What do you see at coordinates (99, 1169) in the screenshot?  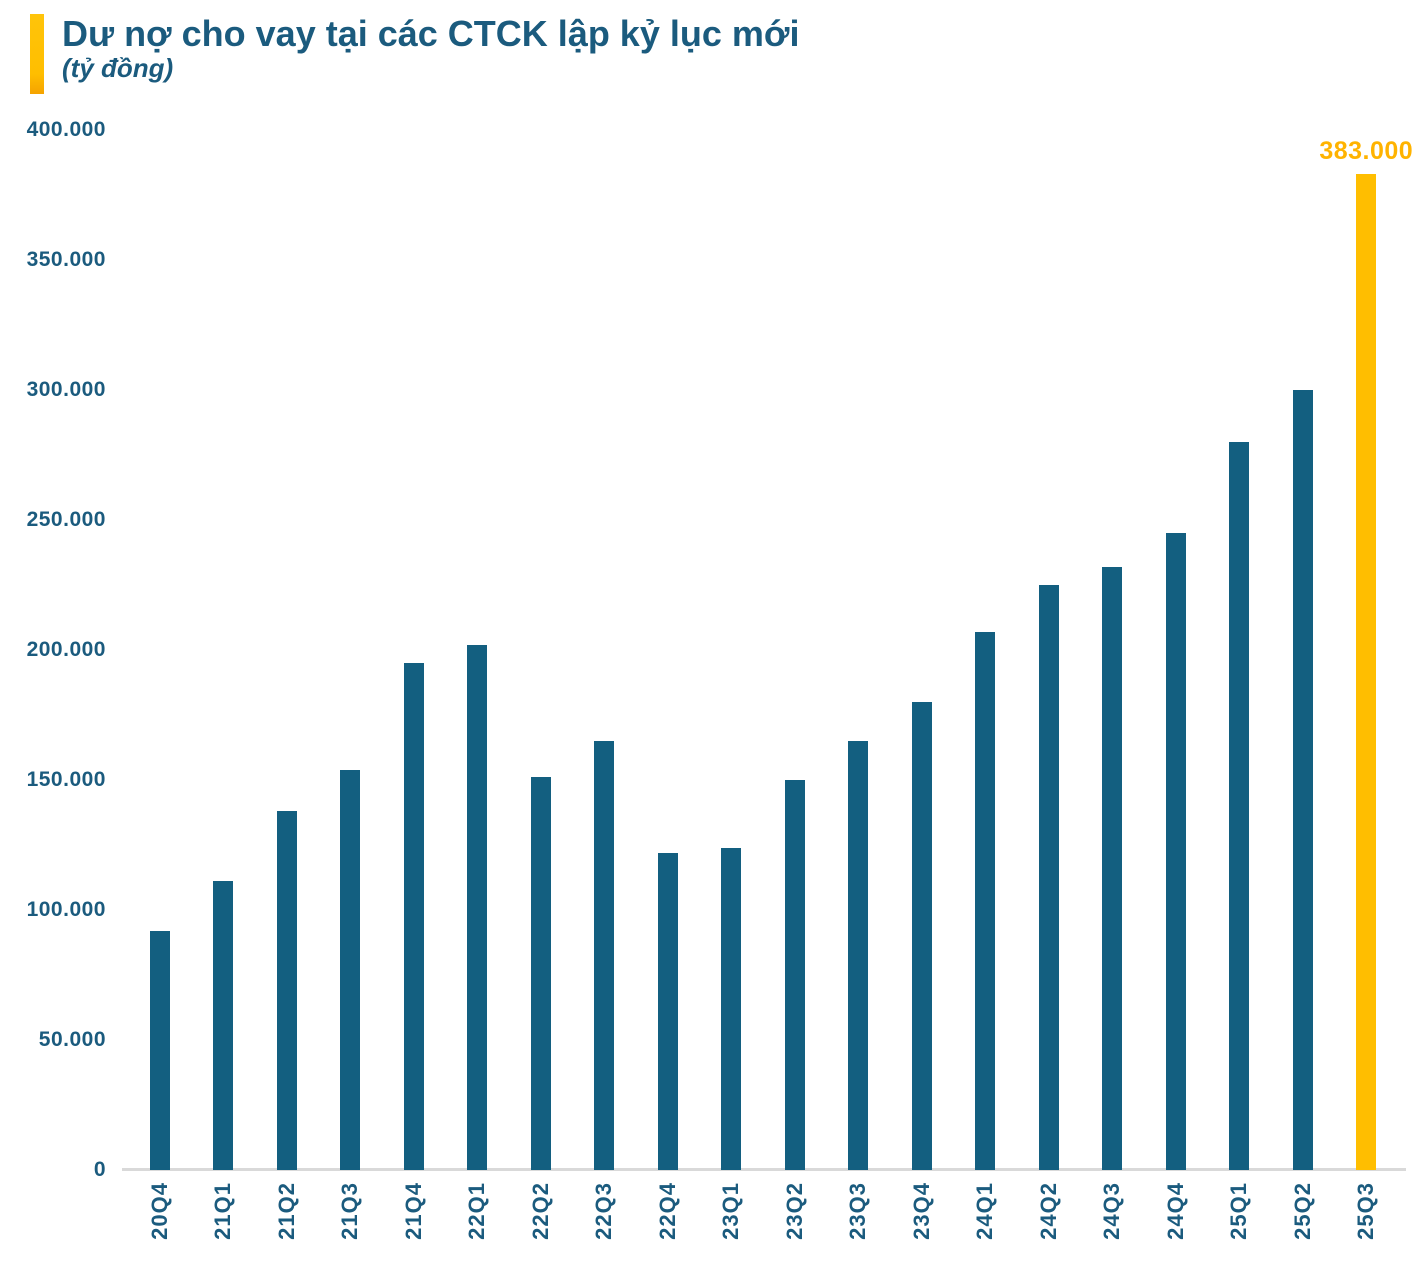 I see `y-axis-tick-label: 0` at bounding box center [99, 1169].